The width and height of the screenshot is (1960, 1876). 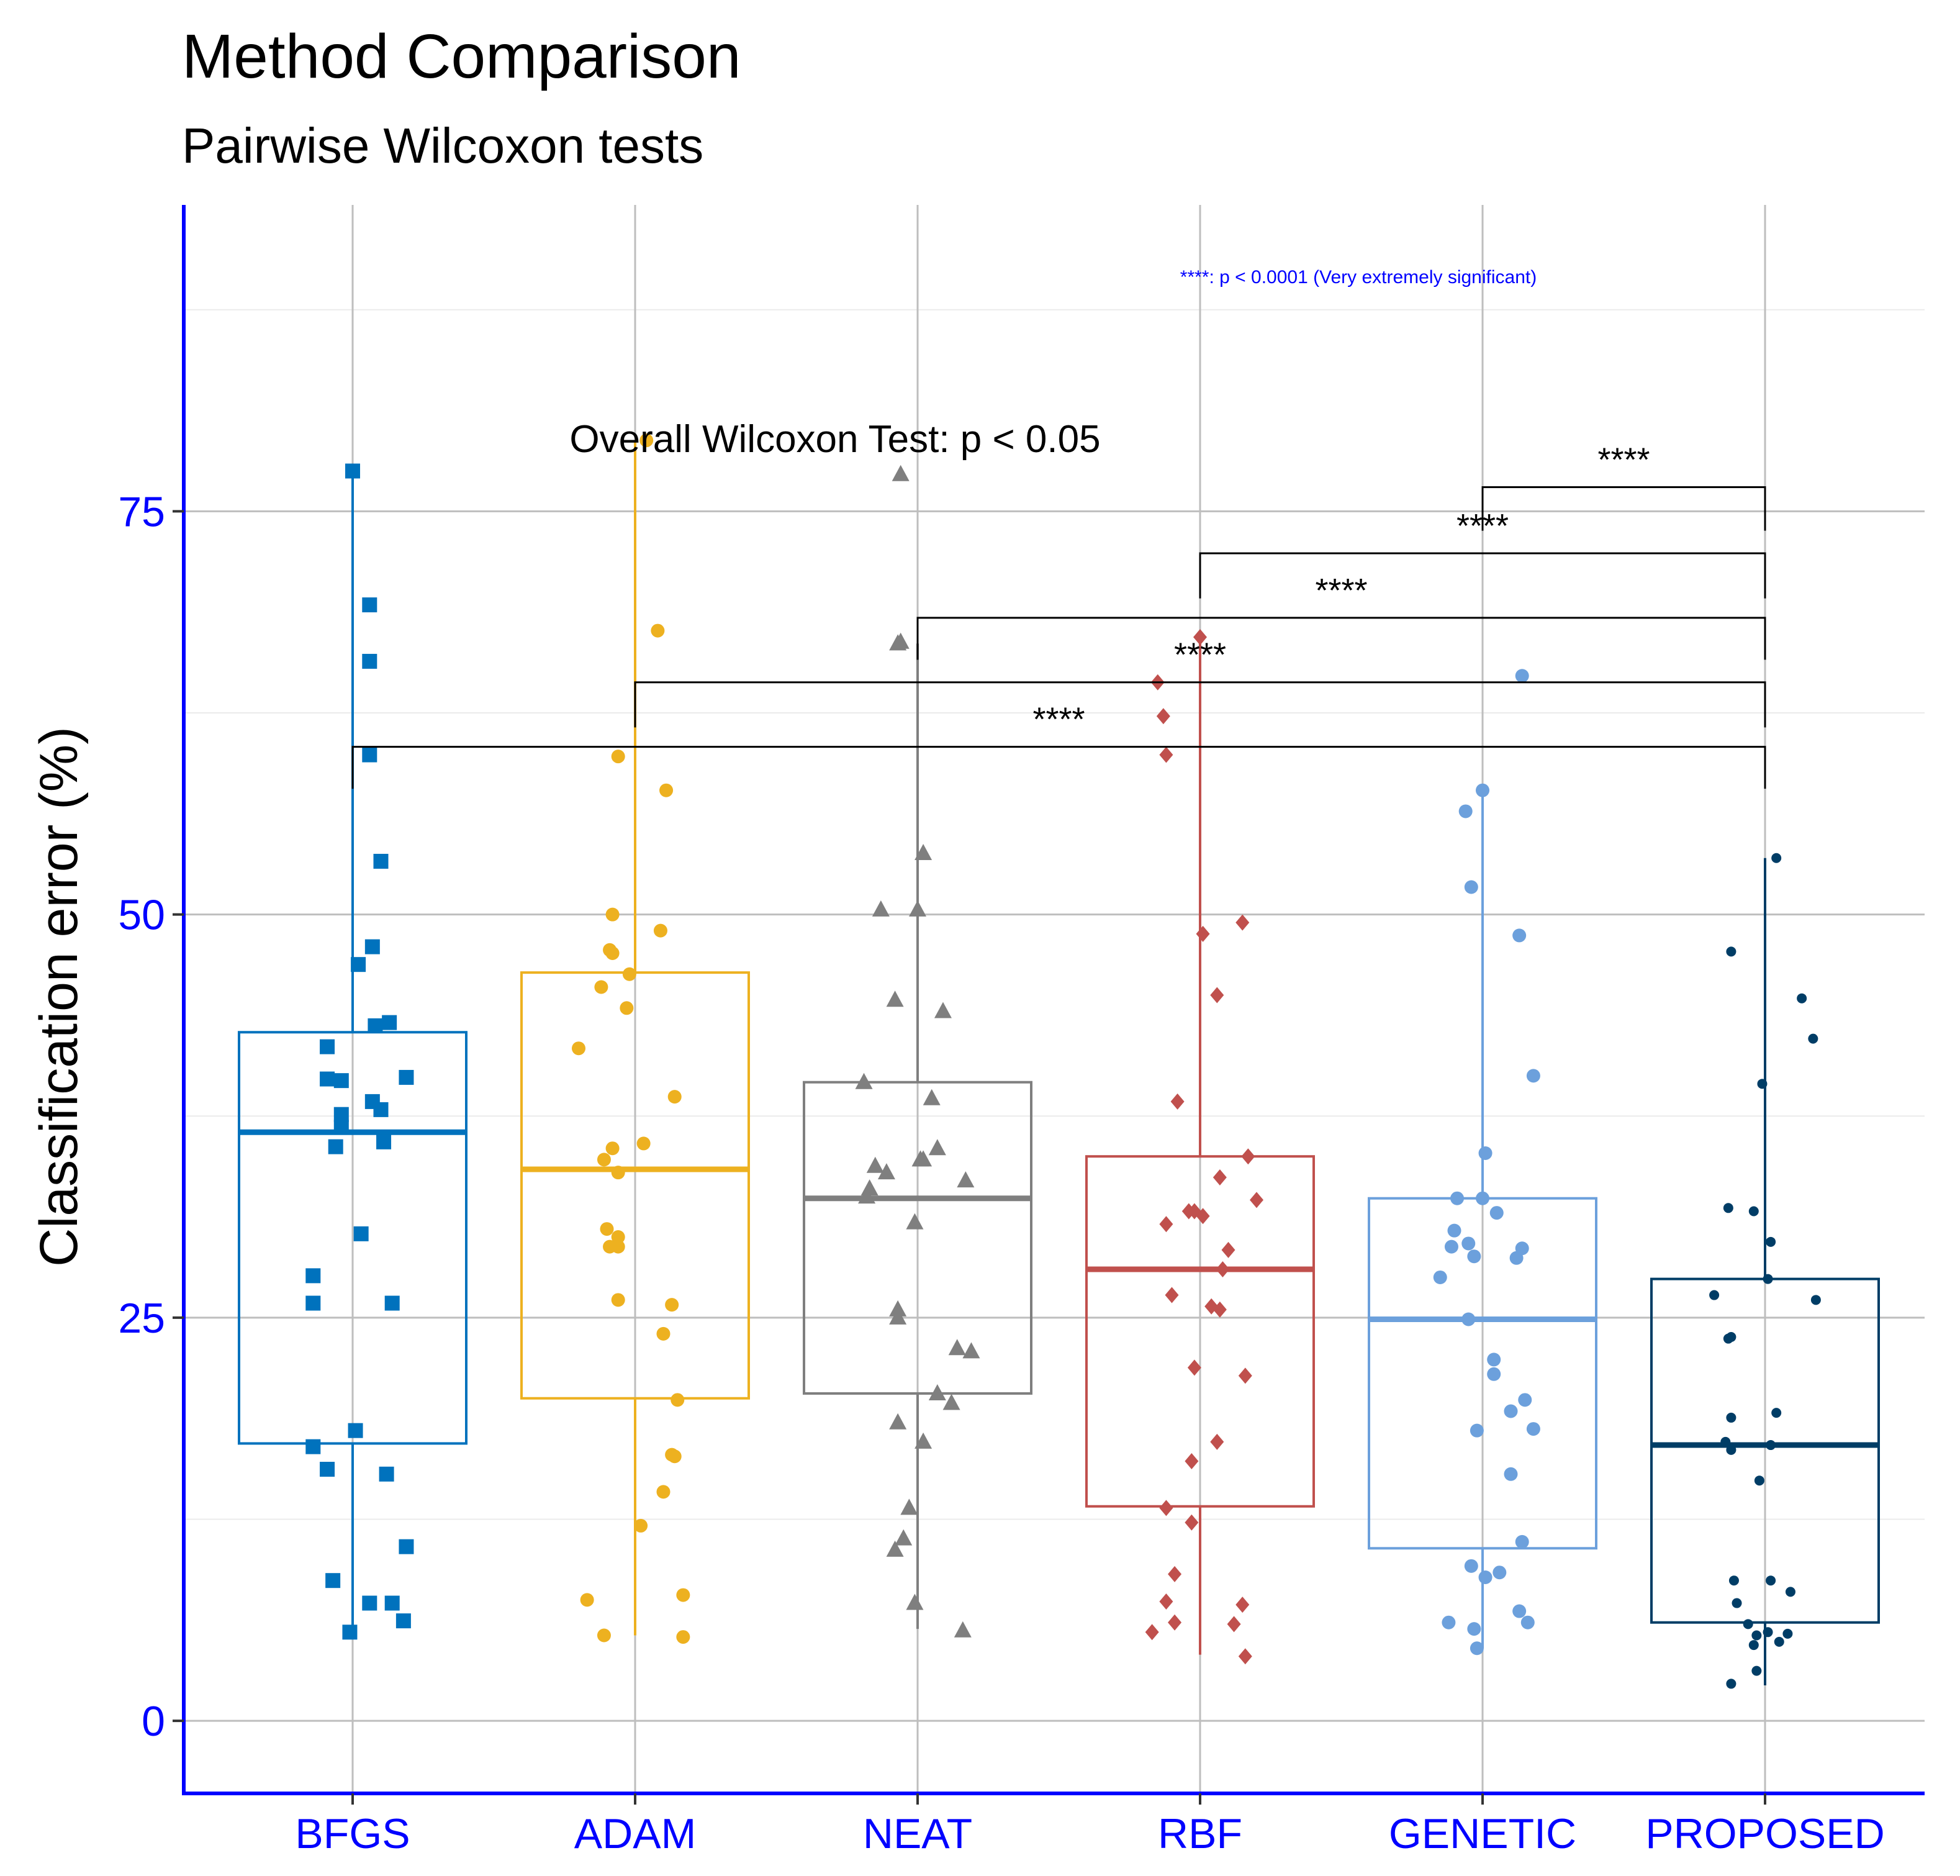 What do you see at coordinates (59, 997) in the screenshot?
I see `y-axis-label: Classification error (%)` at bounding box center [59, 997].